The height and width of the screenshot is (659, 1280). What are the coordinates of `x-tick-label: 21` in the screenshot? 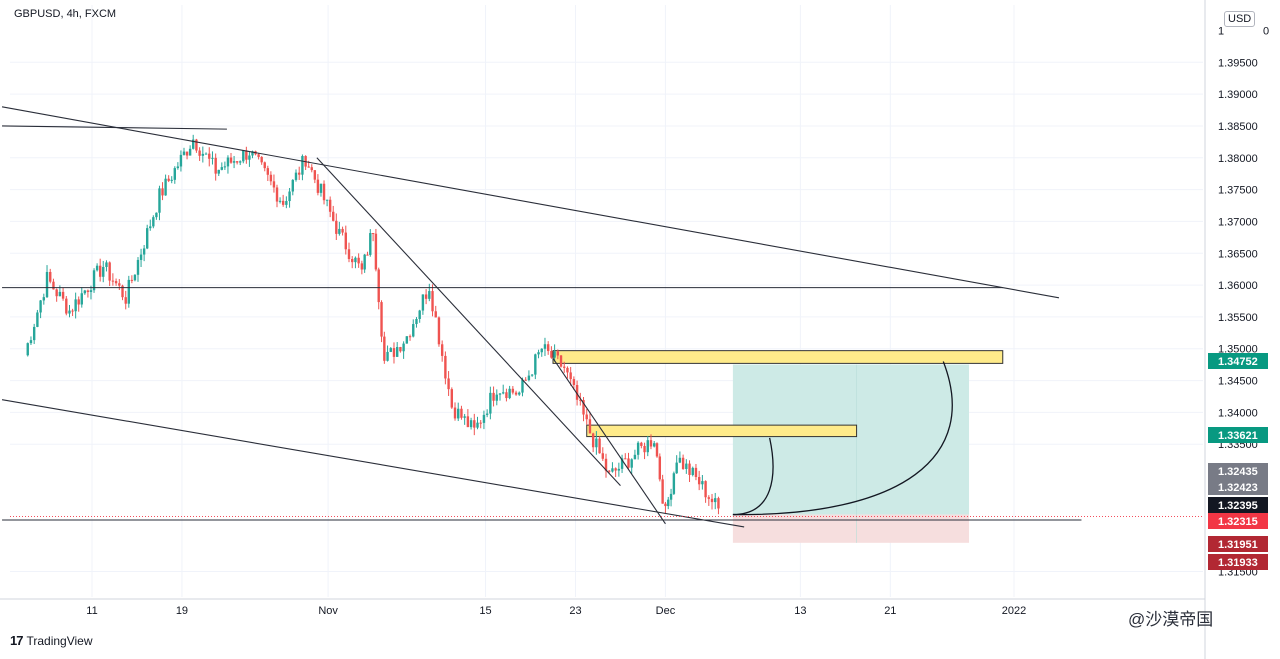 It's located at (890, 611).